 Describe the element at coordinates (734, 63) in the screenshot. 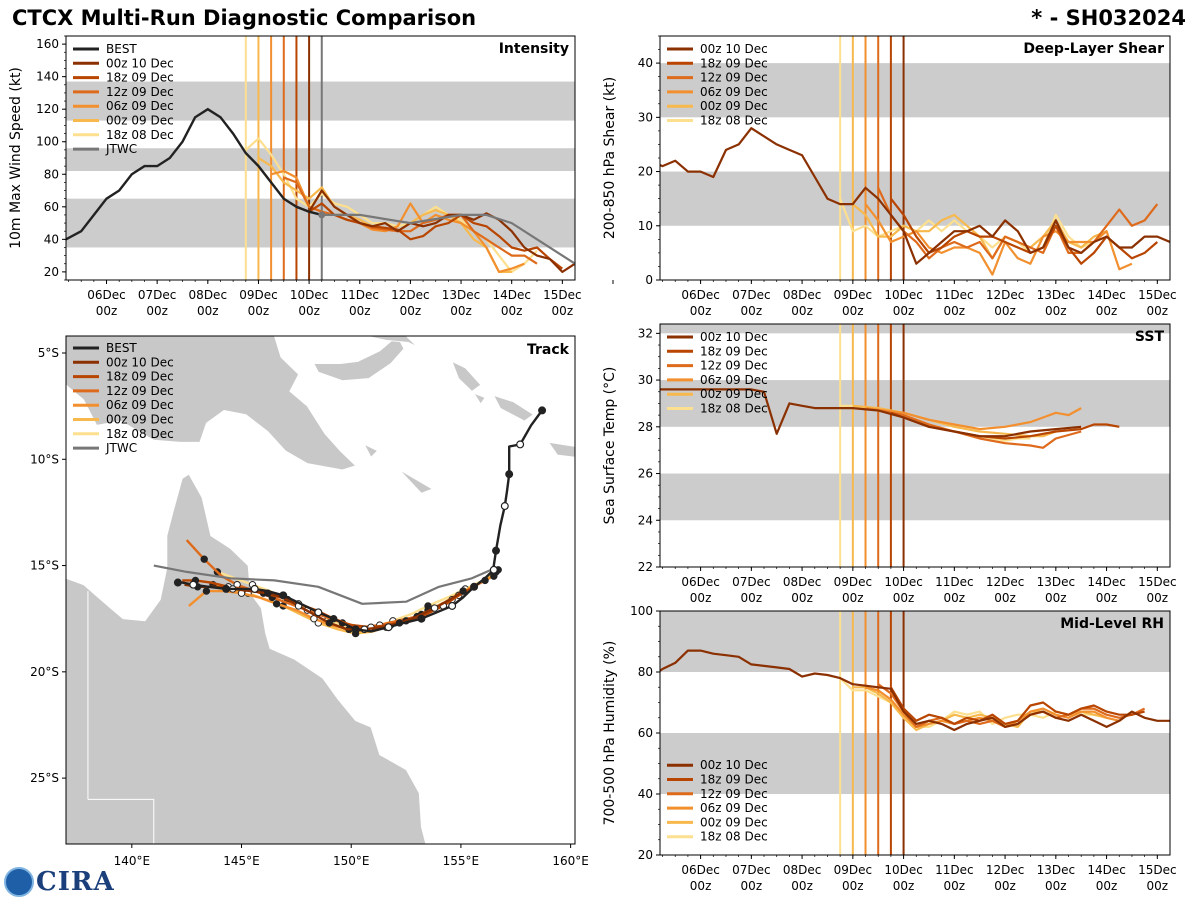

I see `shear-legend-label: 18z 09 Dec` at that location.